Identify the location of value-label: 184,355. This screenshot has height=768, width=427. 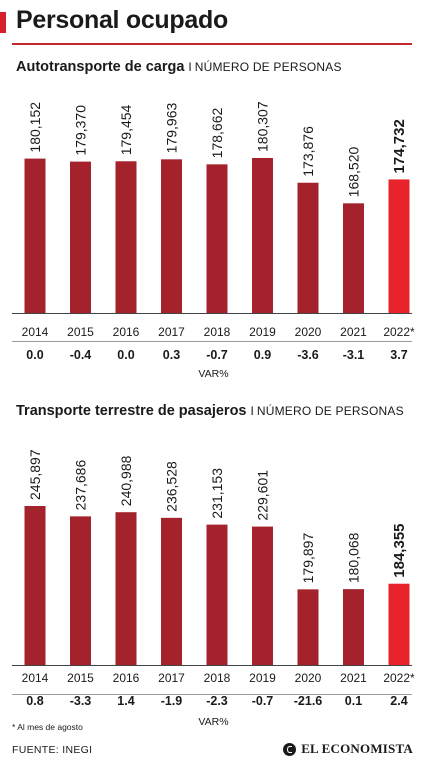
(399, 550).